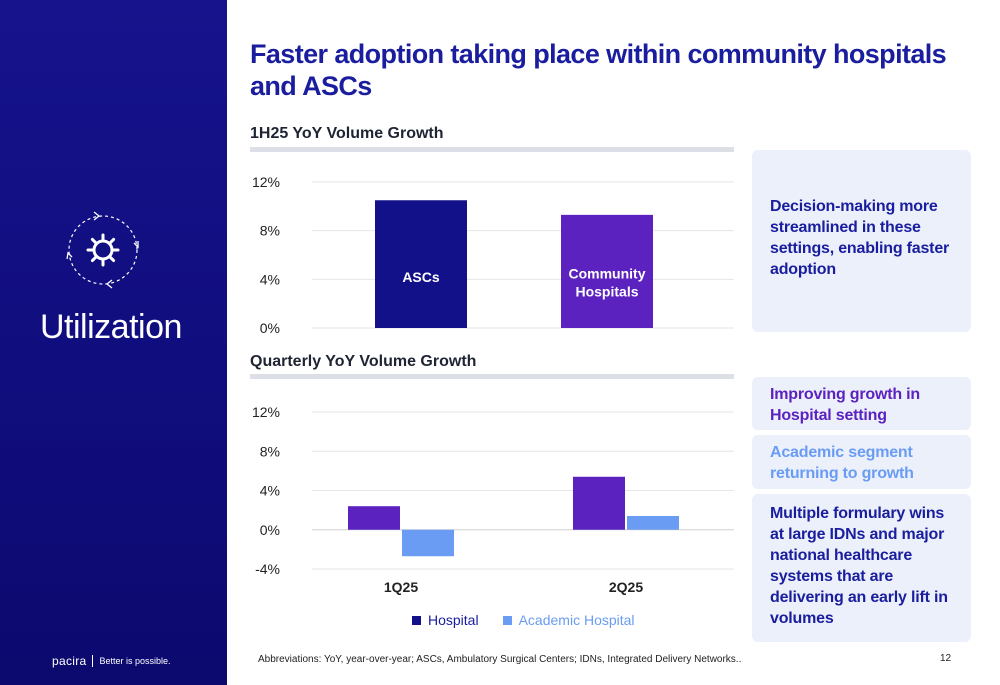 The height and width of the screenshot is (685, 1000). Describe the element at coordinates (626, 587) in the screenshot. I see `x-tick-label: 2Q25` at that location.